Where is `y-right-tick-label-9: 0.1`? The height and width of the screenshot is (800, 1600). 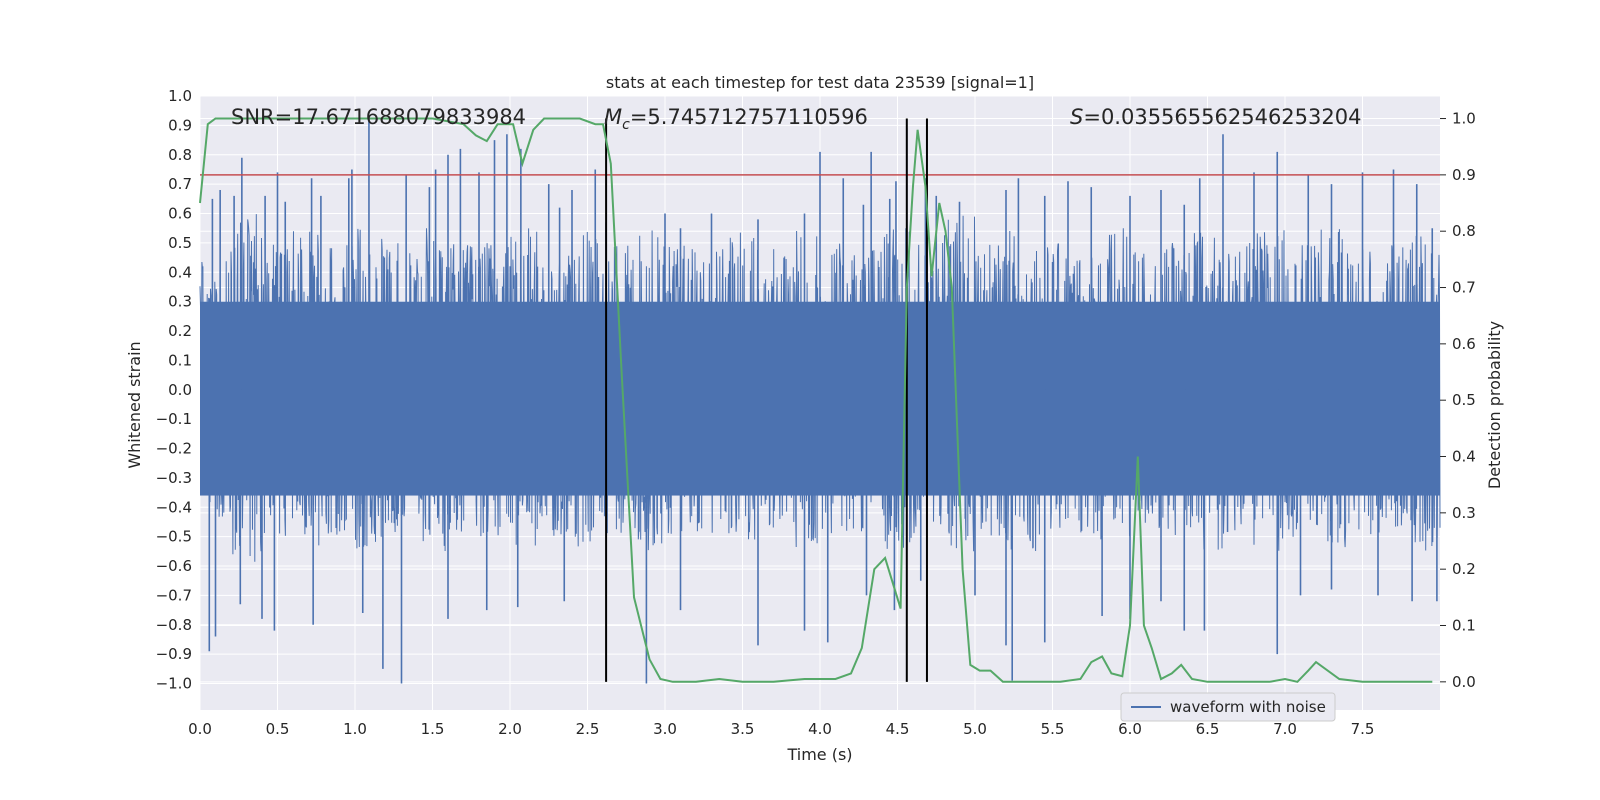
y-right-tick-label-9: 0.1 is located at coordinates (1464, 626).